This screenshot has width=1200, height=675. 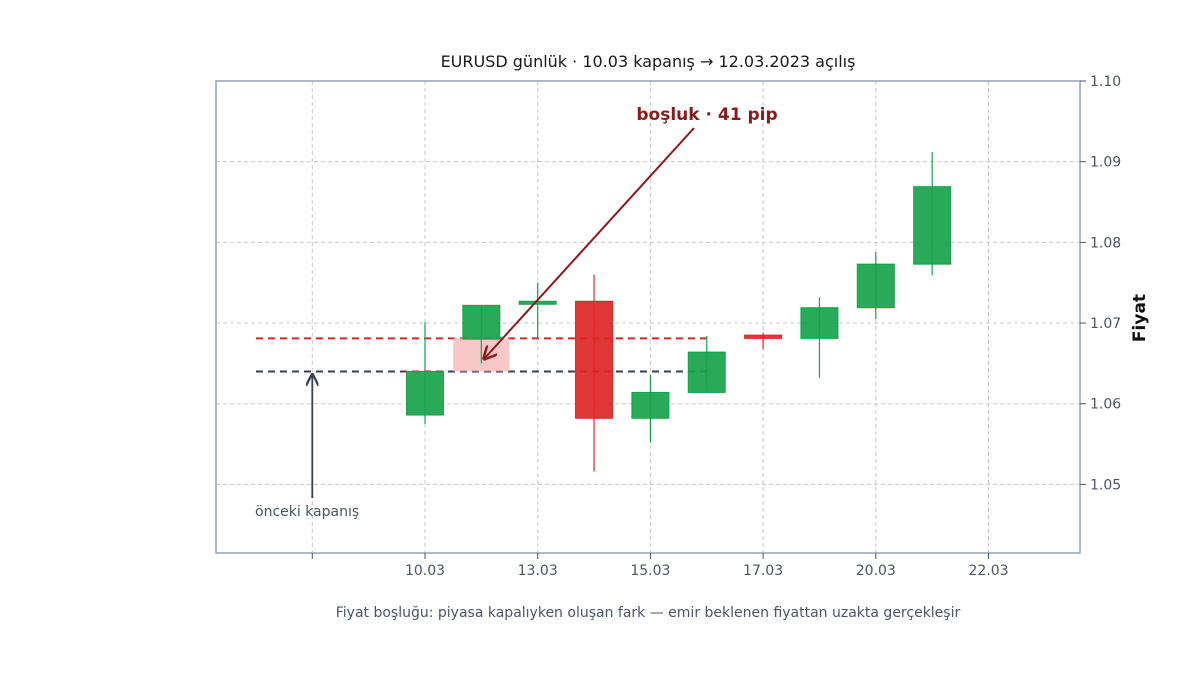 I want to click on y-tick-label: 1.10, so click(x=1105, y=82).